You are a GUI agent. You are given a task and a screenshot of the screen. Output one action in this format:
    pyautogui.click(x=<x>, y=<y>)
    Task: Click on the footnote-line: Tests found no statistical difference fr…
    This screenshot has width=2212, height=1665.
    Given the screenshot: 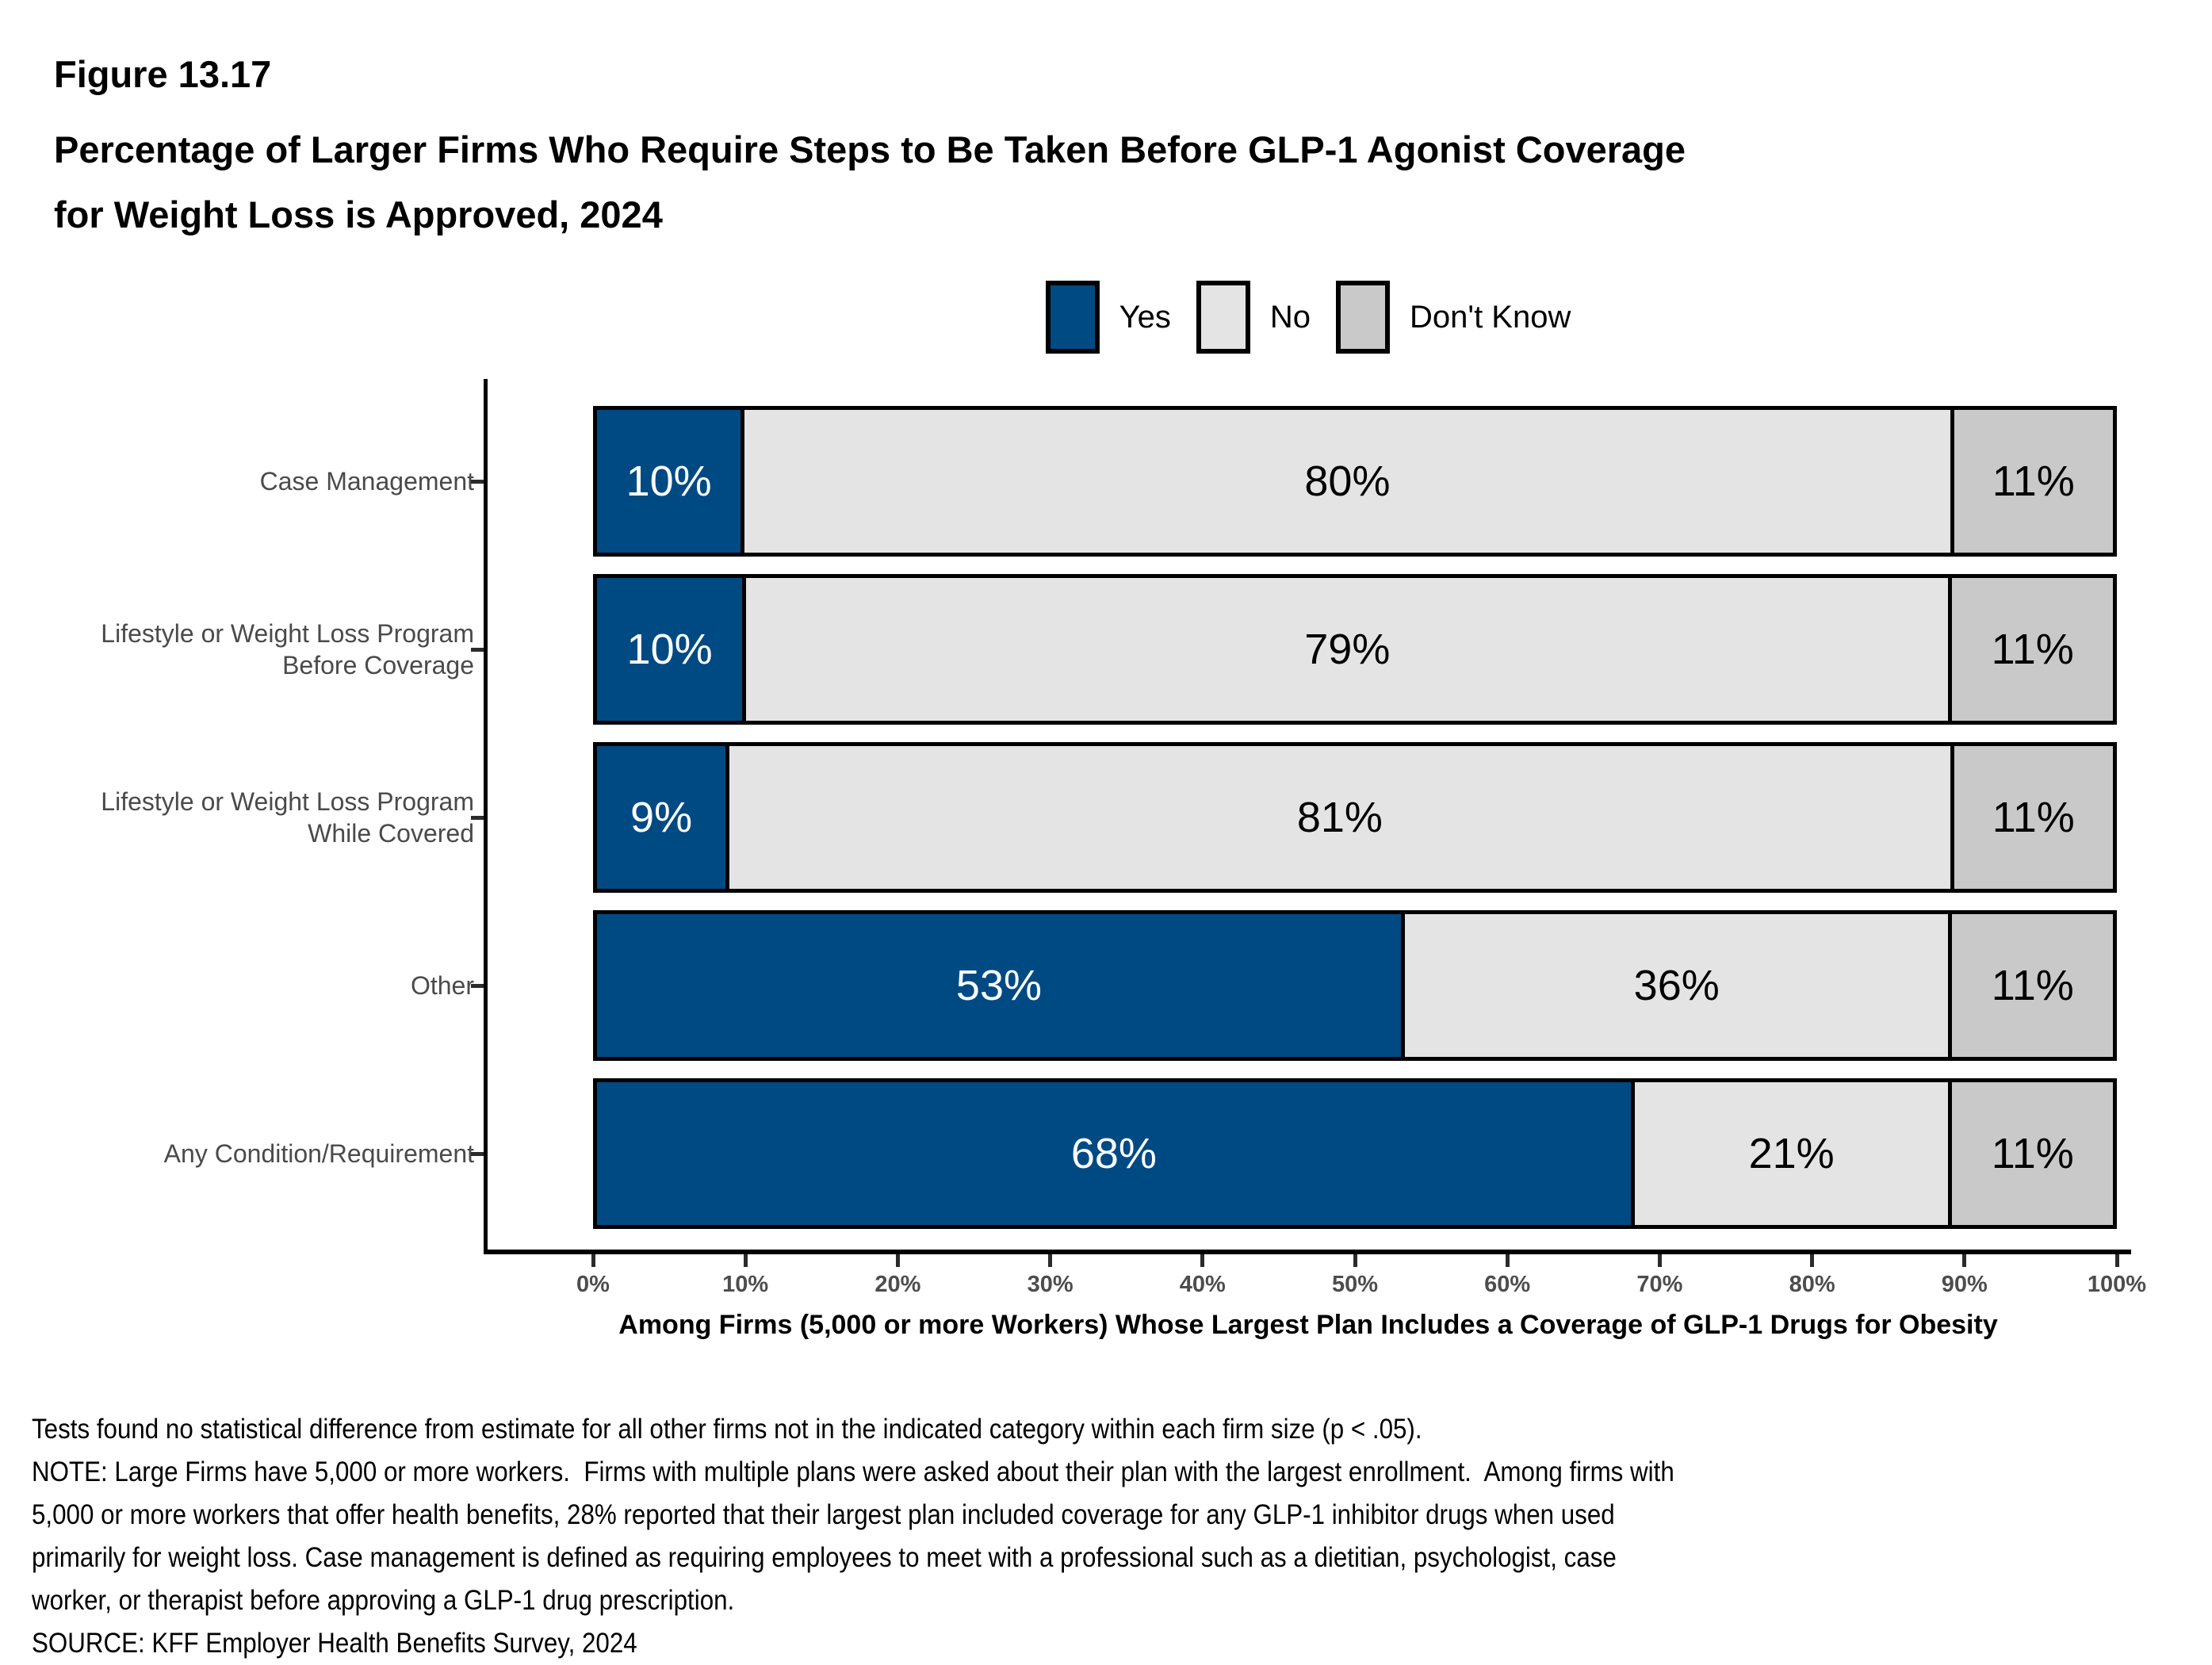 What is the action you would take?
    pyautogui.click(x=727, y=1429)
    